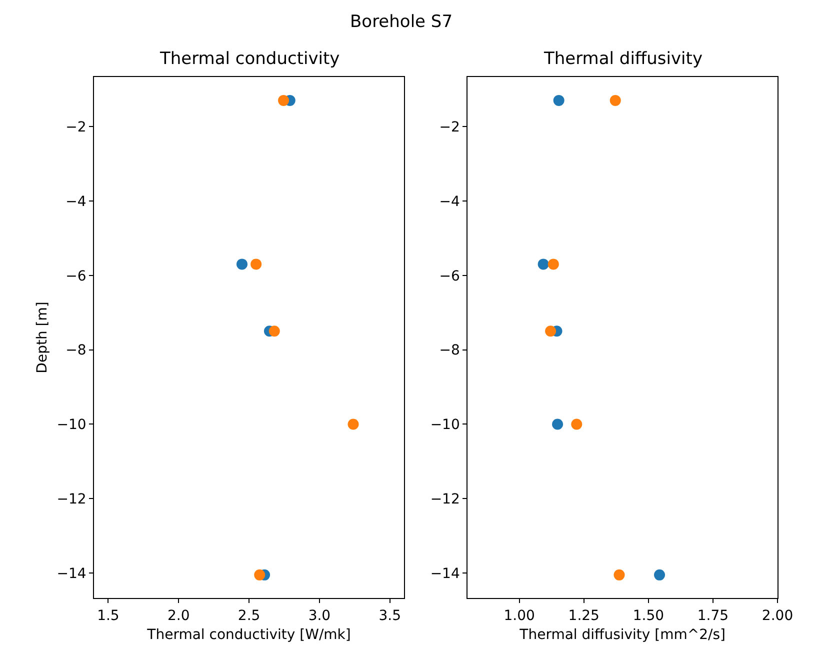 Image resolution: width=819 pixels, height=664 pixels. Describe the element at coordinates (623, 59) in the screenshot. I see `chart-title: Thermal diffusivity` at that location.